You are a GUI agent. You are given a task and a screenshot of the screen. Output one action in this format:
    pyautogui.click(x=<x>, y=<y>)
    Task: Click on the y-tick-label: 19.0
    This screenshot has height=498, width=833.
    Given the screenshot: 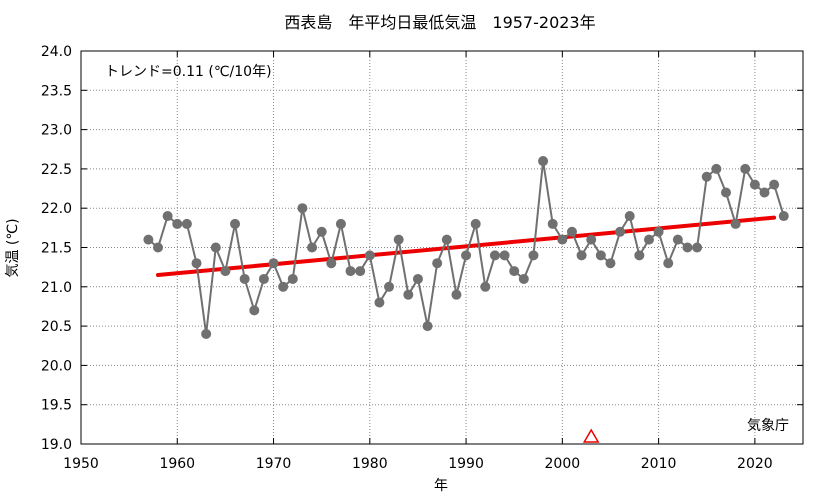 What is the action you would take?
    pyautogui.click(x=56, y=445)
    